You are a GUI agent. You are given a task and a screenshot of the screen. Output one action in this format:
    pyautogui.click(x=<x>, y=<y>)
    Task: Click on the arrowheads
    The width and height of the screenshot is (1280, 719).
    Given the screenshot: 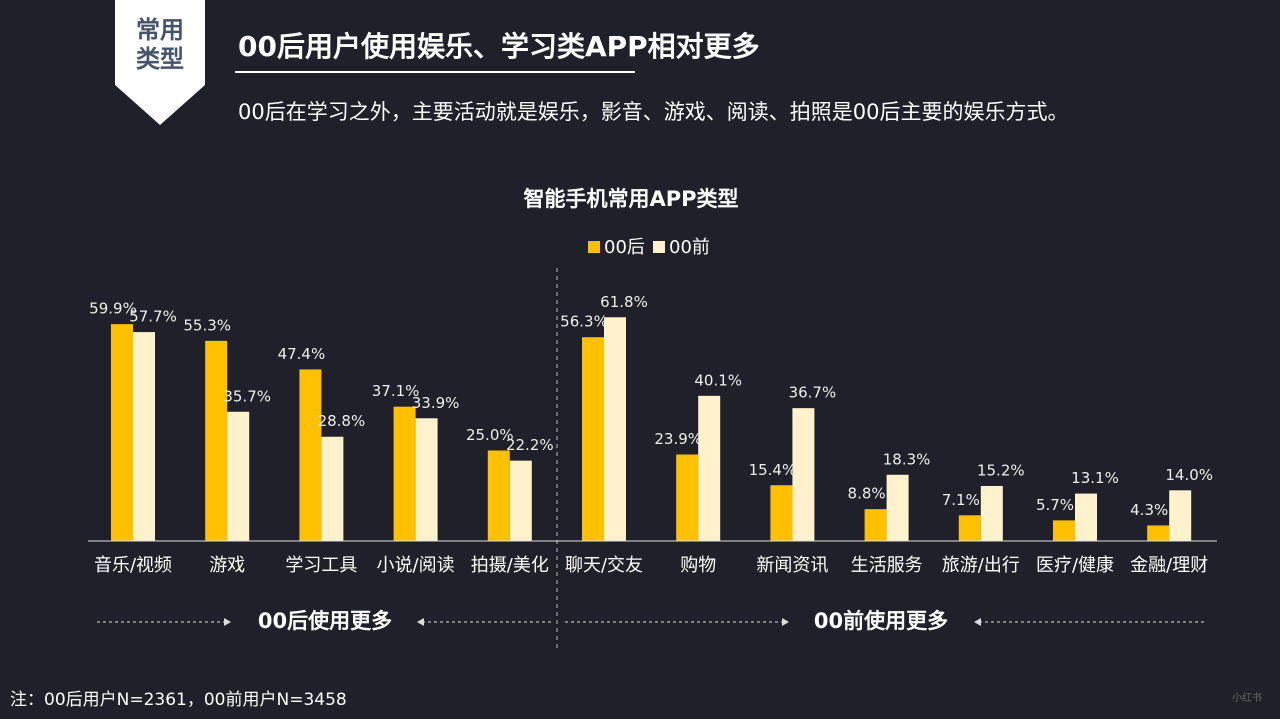 What is the action you would take?
    pyautogui.click(x=602, y=622)
    